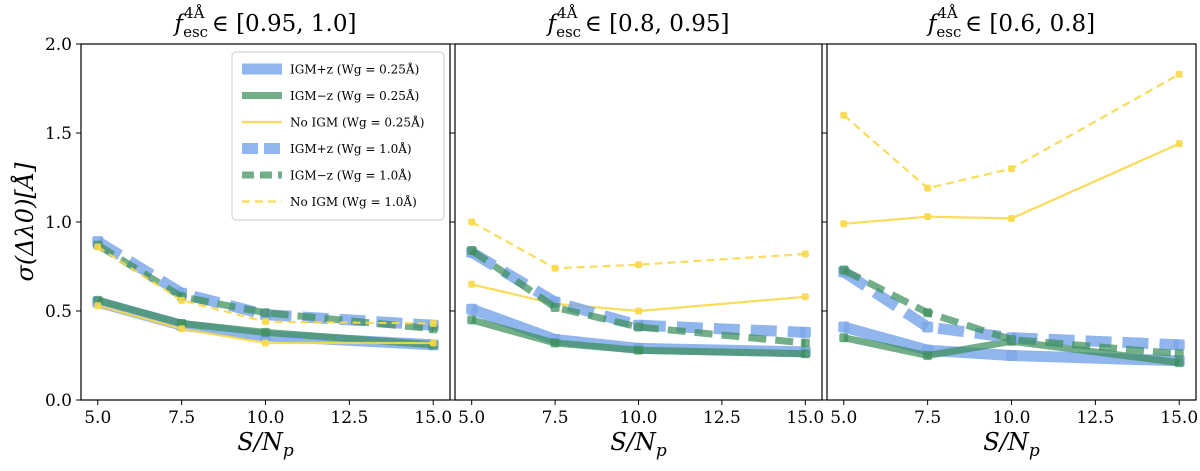 The height and width of the screenshot is (471, 1200). Describe the element at coordinates (58, 401) in the screenshot. I see `y-tick-label: 0.0` at that location.